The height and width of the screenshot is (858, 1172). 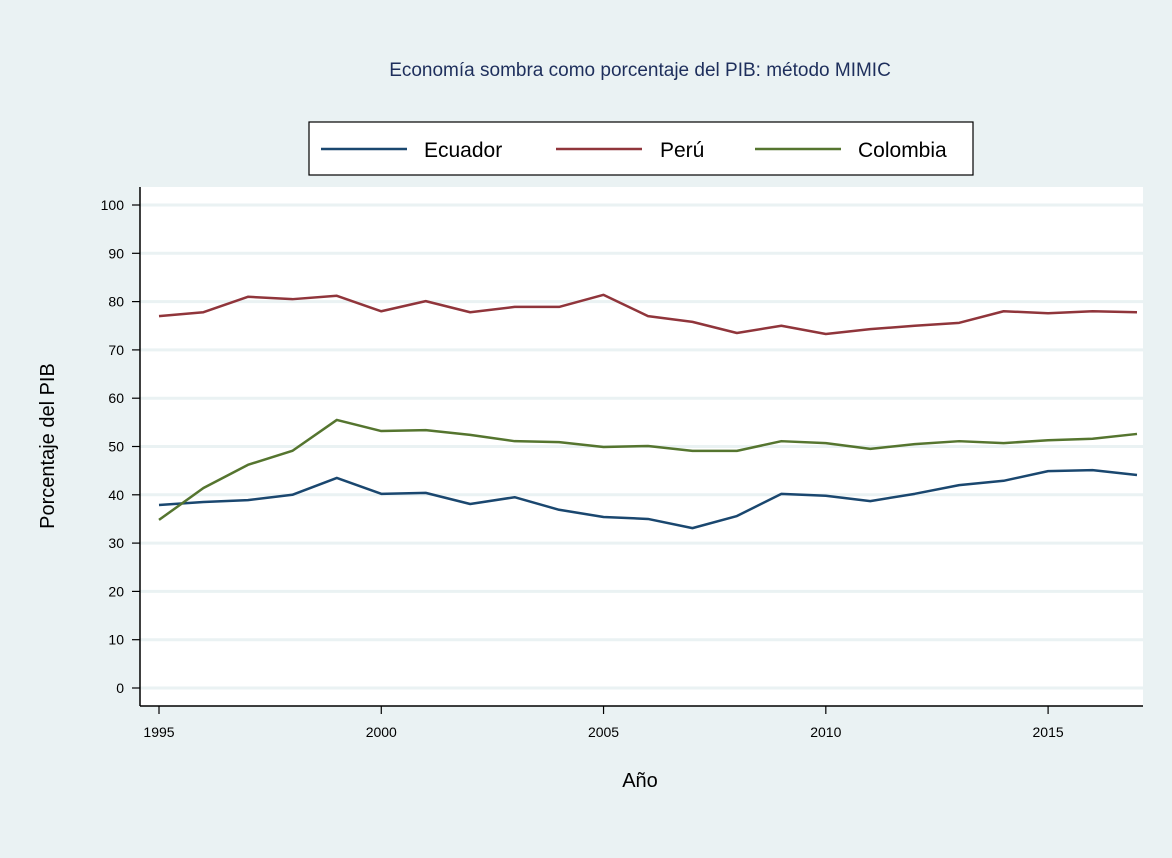 What do you see at coordinates (116, 495) in the screenshot?
I see `y-tick-label: 40` at bounding box center [116, 495].